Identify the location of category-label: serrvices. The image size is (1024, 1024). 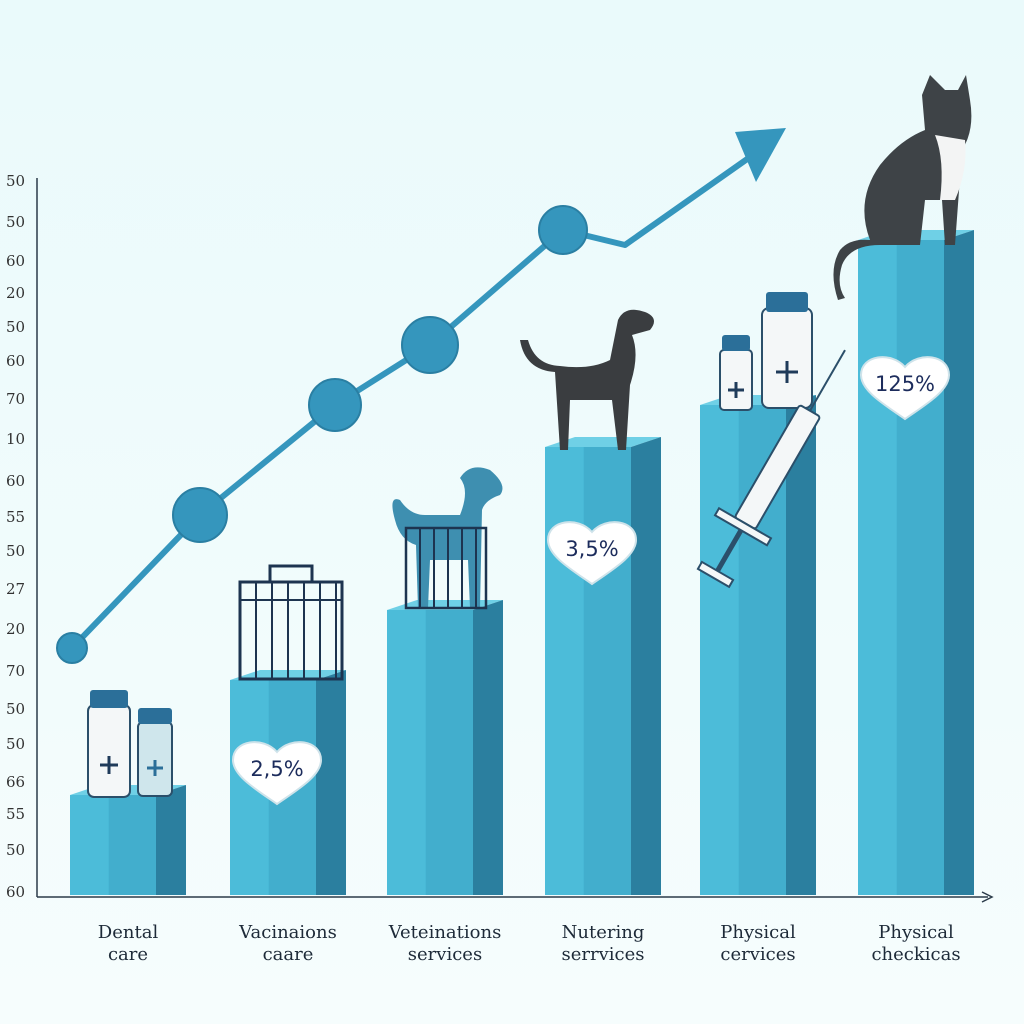
(603, 954).